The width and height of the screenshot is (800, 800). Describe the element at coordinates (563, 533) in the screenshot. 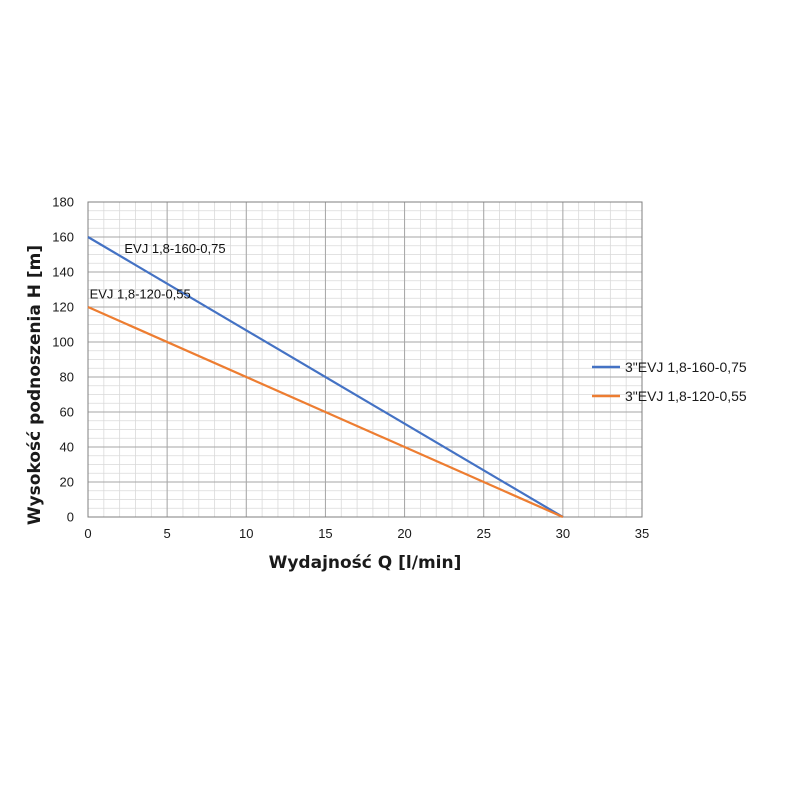

I see `x-tick-label: 30` at that location.